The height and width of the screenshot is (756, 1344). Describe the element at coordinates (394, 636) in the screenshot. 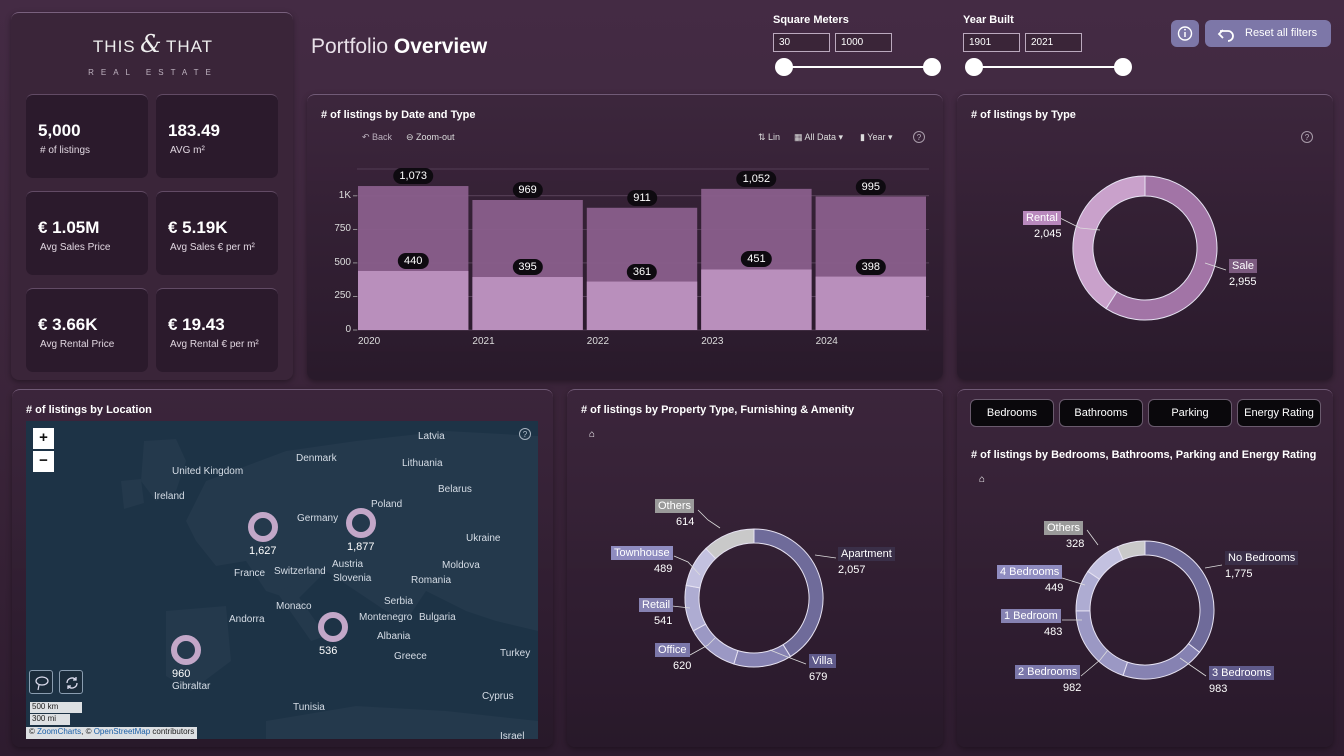

I see `map-place-label: Albania` at that location.